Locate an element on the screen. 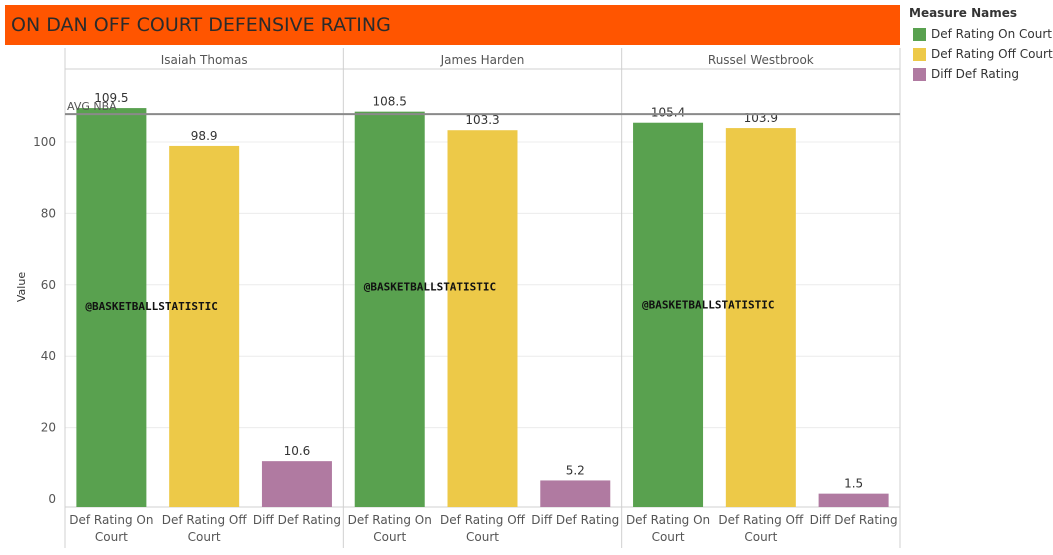  data-label: 109.5 is located at coordinates (111, 98).